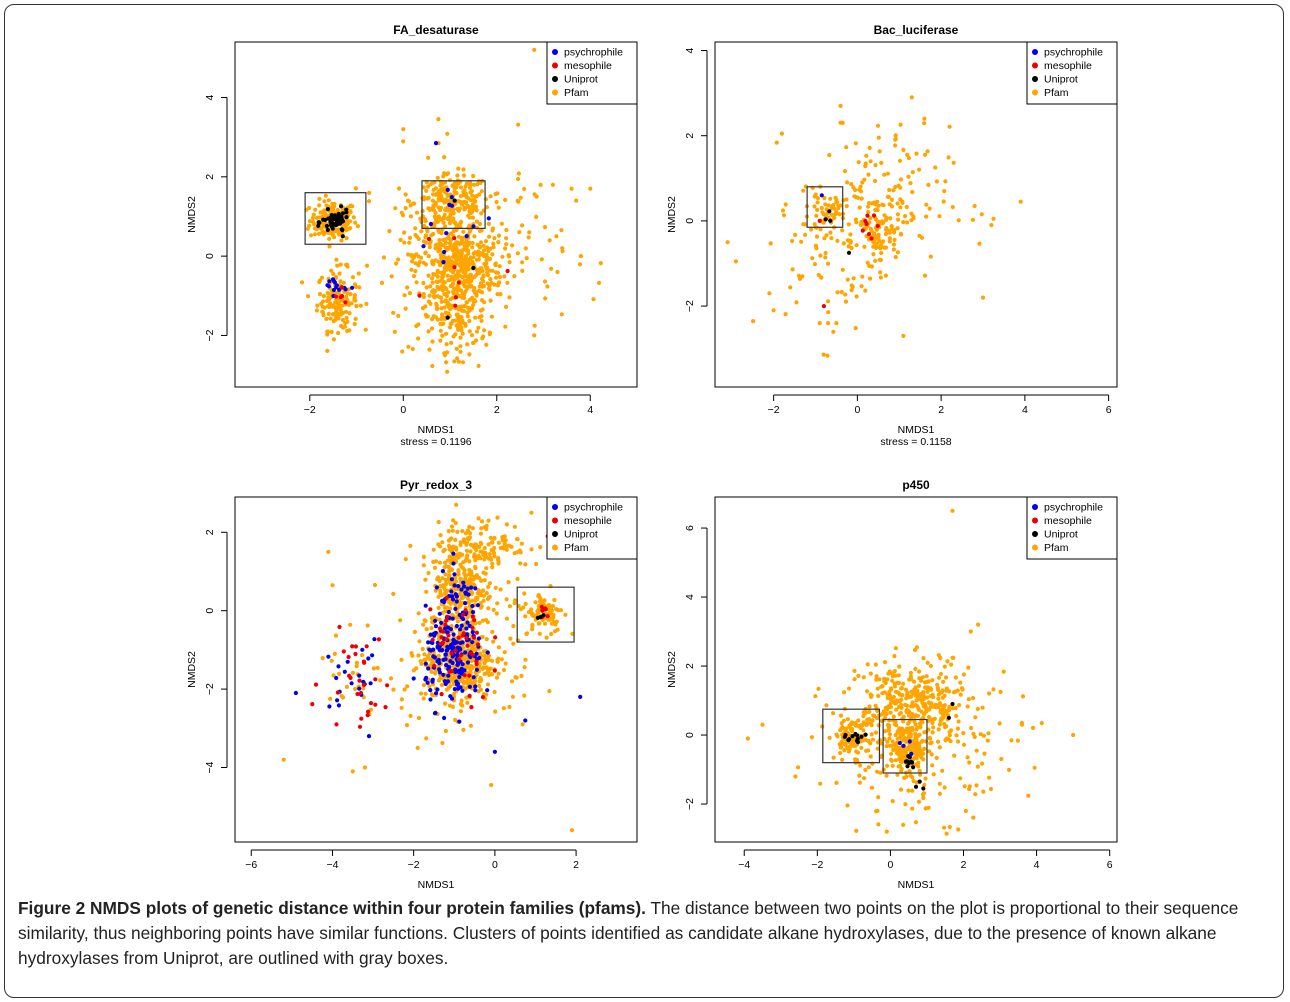 The height and width of the screenshot is (1002, 1290). What do you see at coordinates (335, 218) in the screenshot?
I see `cluster-box` at bounding box center [335, 218].